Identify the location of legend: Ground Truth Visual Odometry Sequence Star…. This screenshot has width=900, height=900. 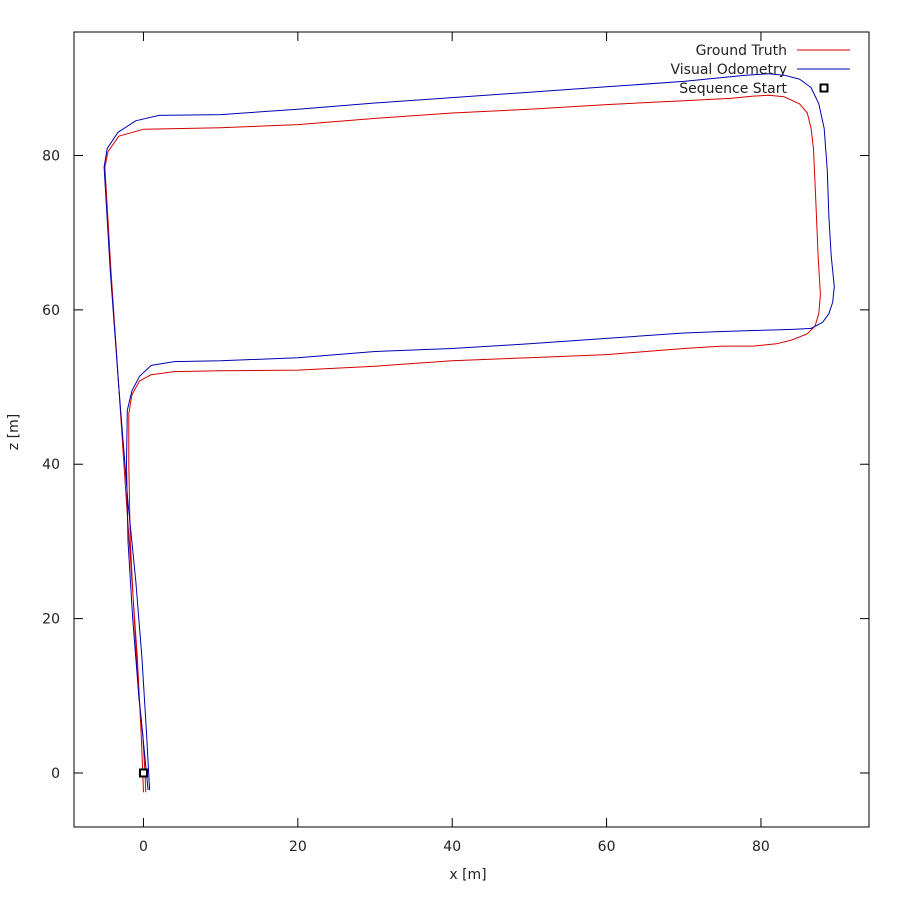
(760, 70).